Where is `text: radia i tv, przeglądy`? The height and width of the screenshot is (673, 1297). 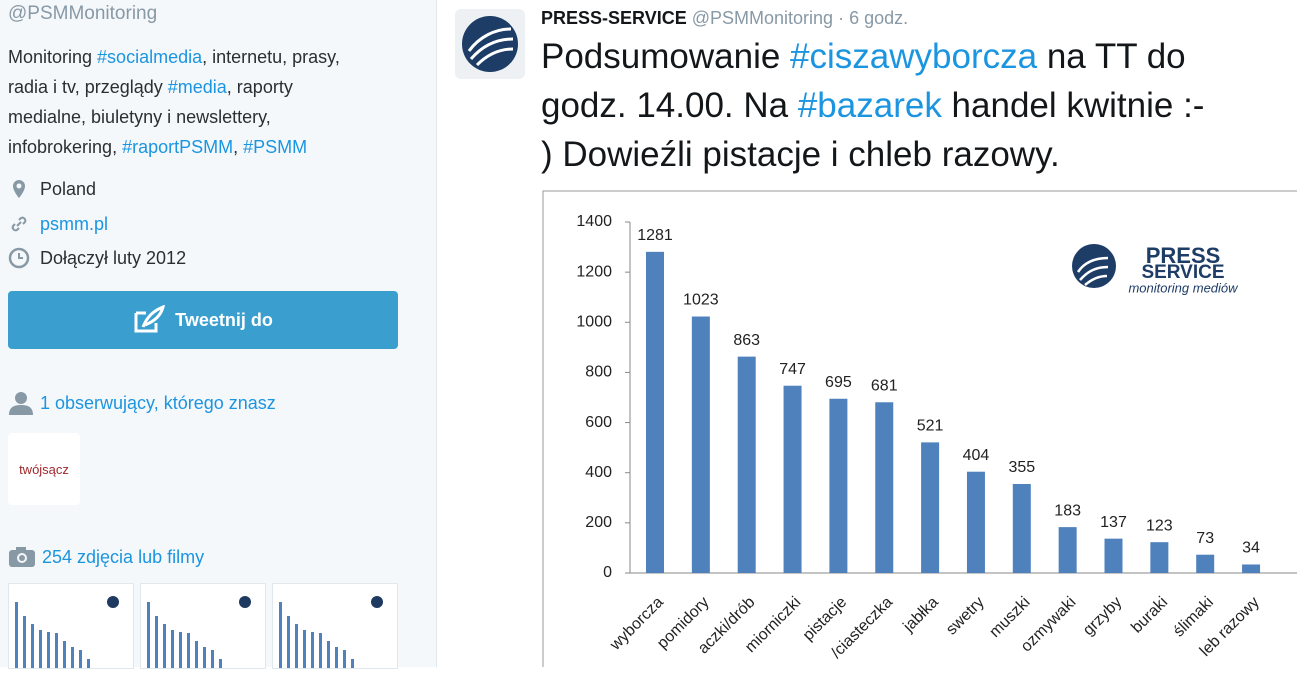 text: radia i tv, przeglądy is located at coordinates (88, 87).